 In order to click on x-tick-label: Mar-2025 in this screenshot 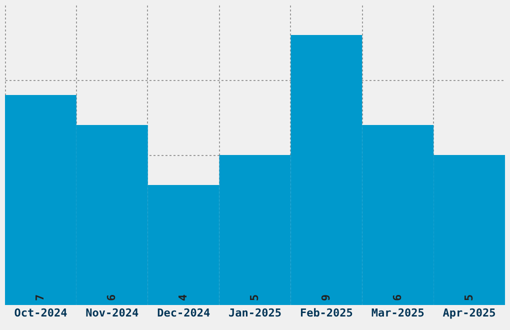, I will do `click(397, 313)`.